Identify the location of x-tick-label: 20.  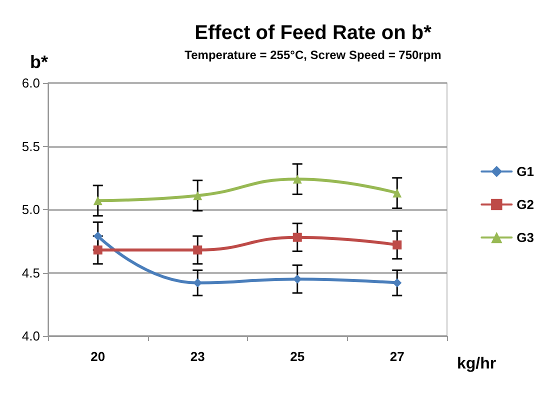
(98, 356).